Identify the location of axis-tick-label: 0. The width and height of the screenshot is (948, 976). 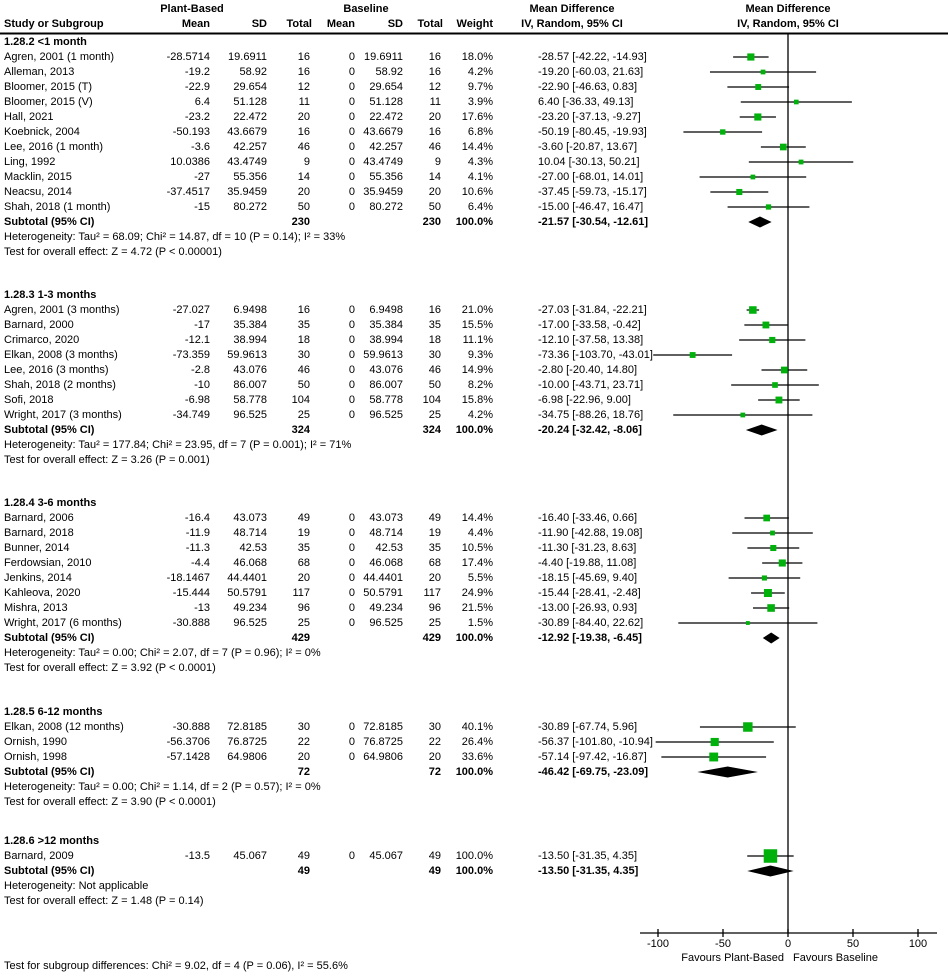
(788, 944).